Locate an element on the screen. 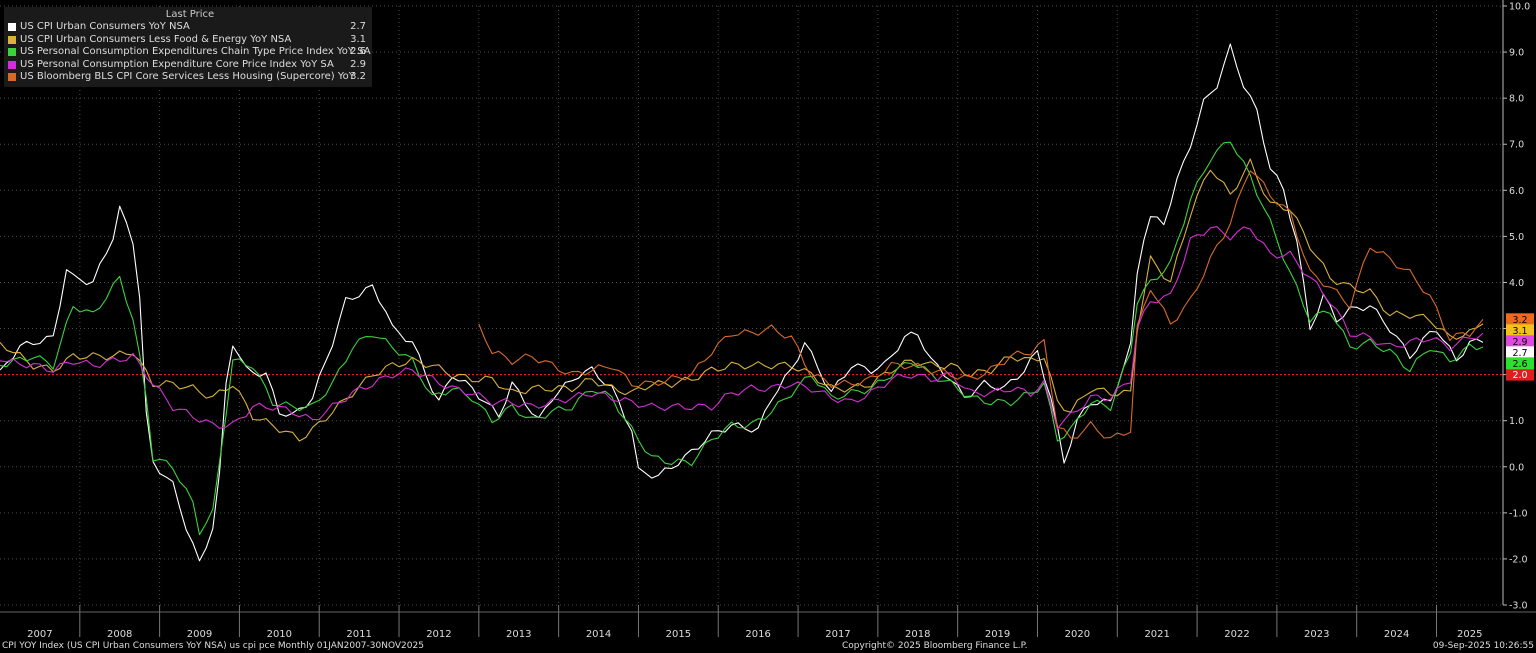 This screenshot has width=1536, height=653. y-tick-label: -3.0 is located at coordinates (1518, 606).